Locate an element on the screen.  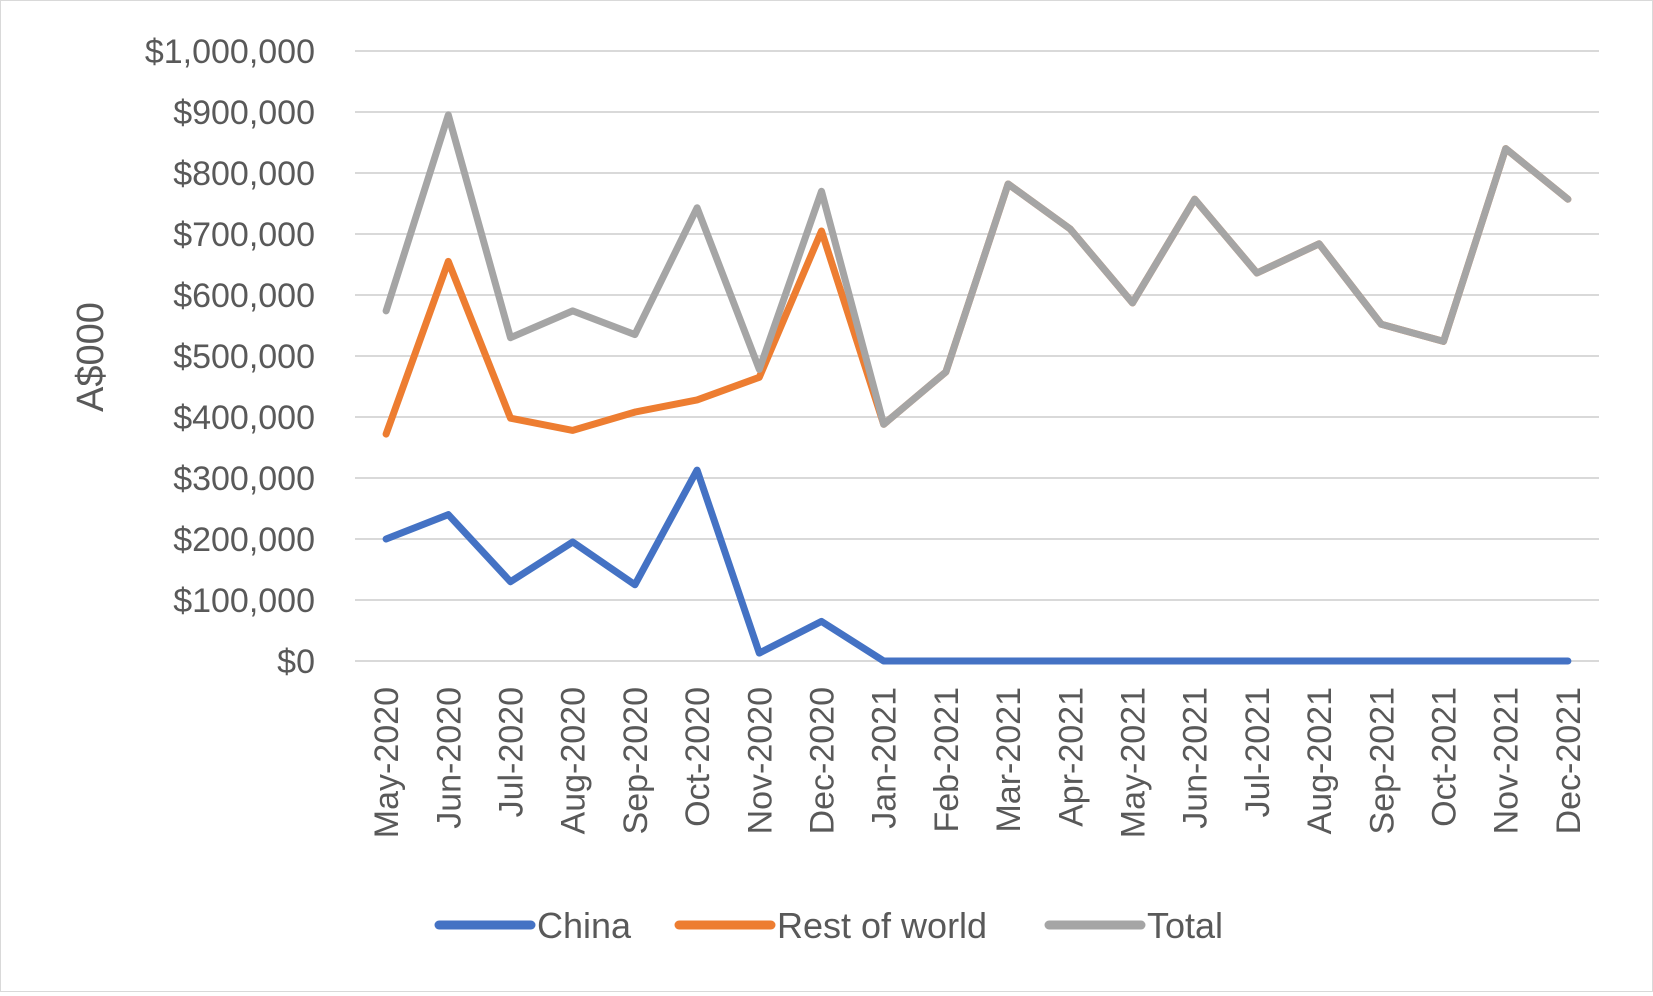
y-tick-label: $900,000 is located at coordinates (244, 113).